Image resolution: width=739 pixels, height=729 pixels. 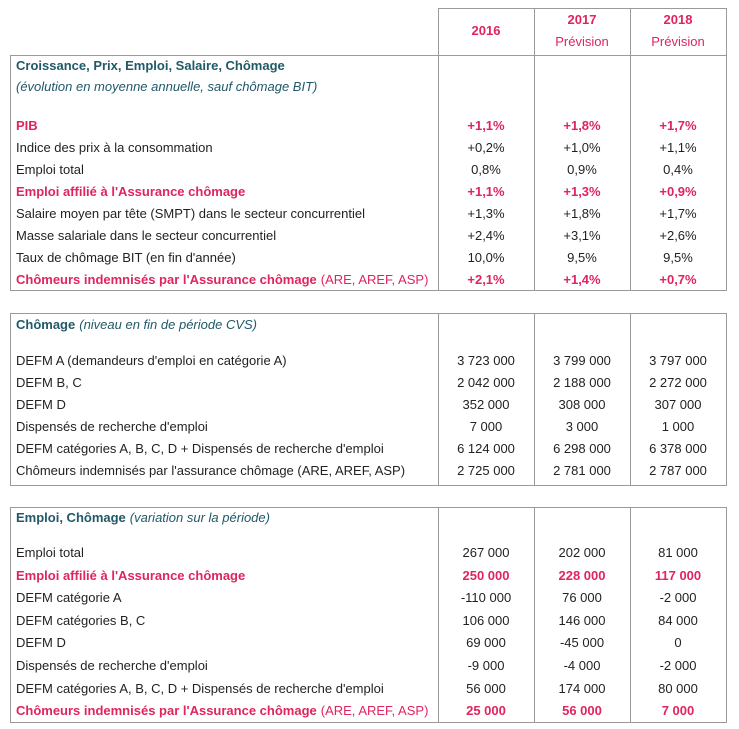 What do you see at coordinates (582, 41) in the screenshot?
I see `column-note: Prévision` at bounding box center [582, 41].